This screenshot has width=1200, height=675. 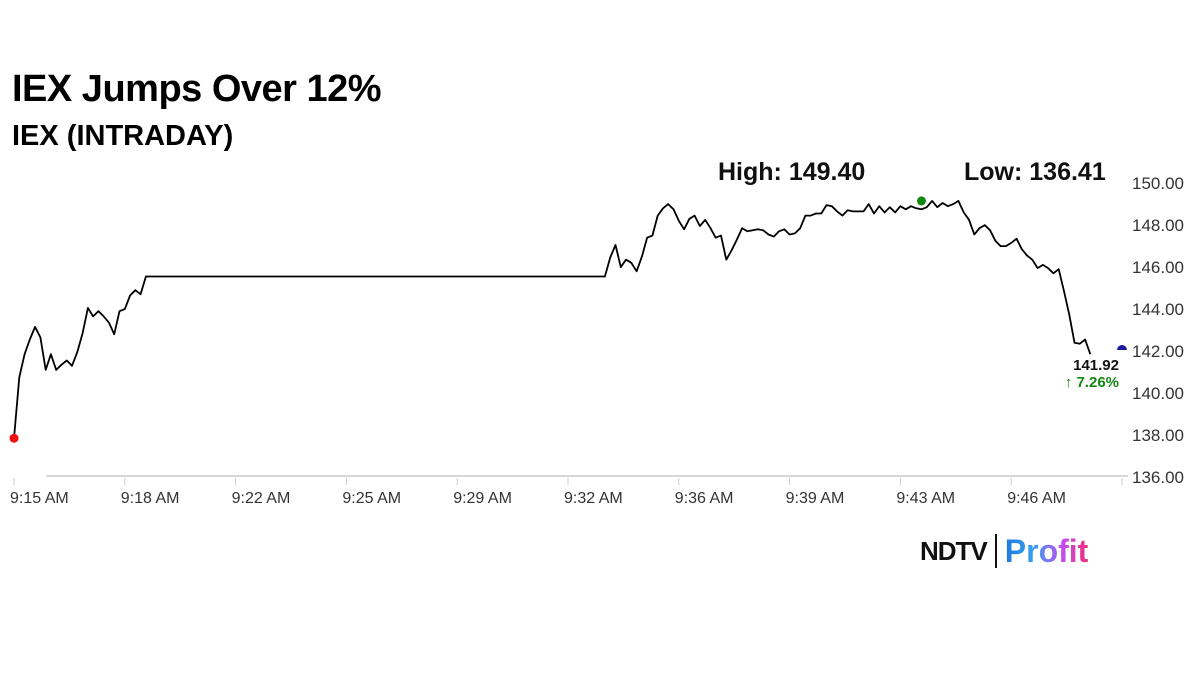 I want to click on x-tick-label: 9:18 AM, so click(x=150, y=498).